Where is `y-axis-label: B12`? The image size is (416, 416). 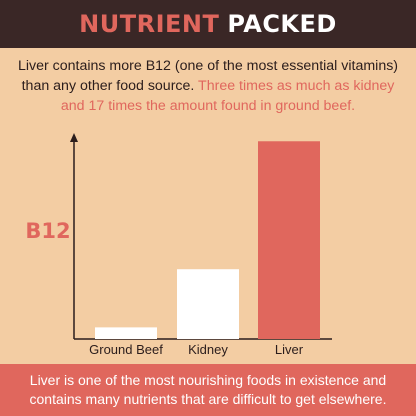 y-axis-label: B12 is located at coordinates (47, 231).